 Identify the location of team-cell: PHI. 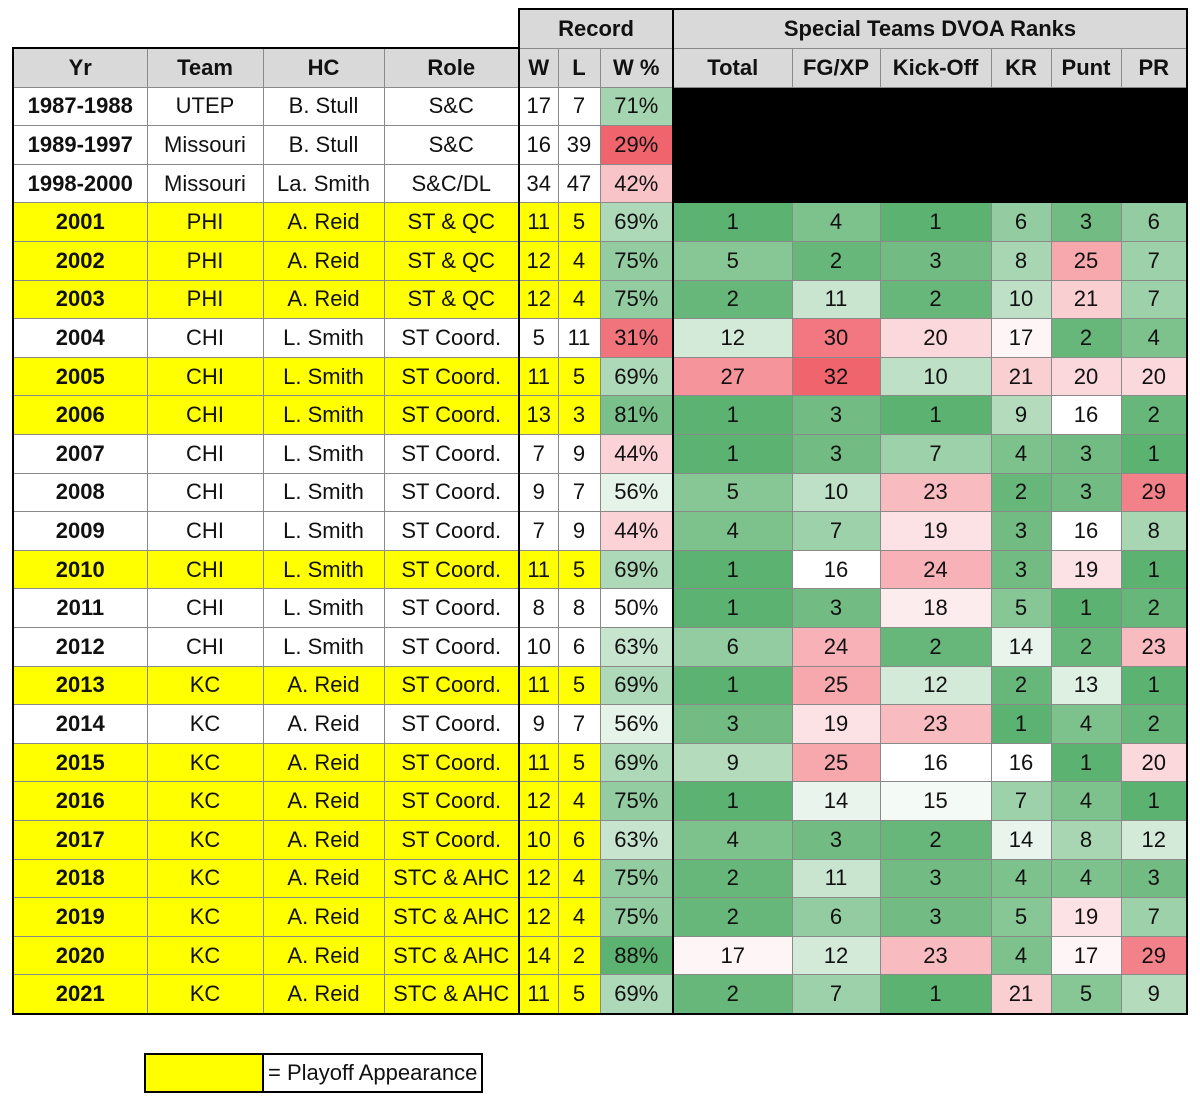
(205, 299).